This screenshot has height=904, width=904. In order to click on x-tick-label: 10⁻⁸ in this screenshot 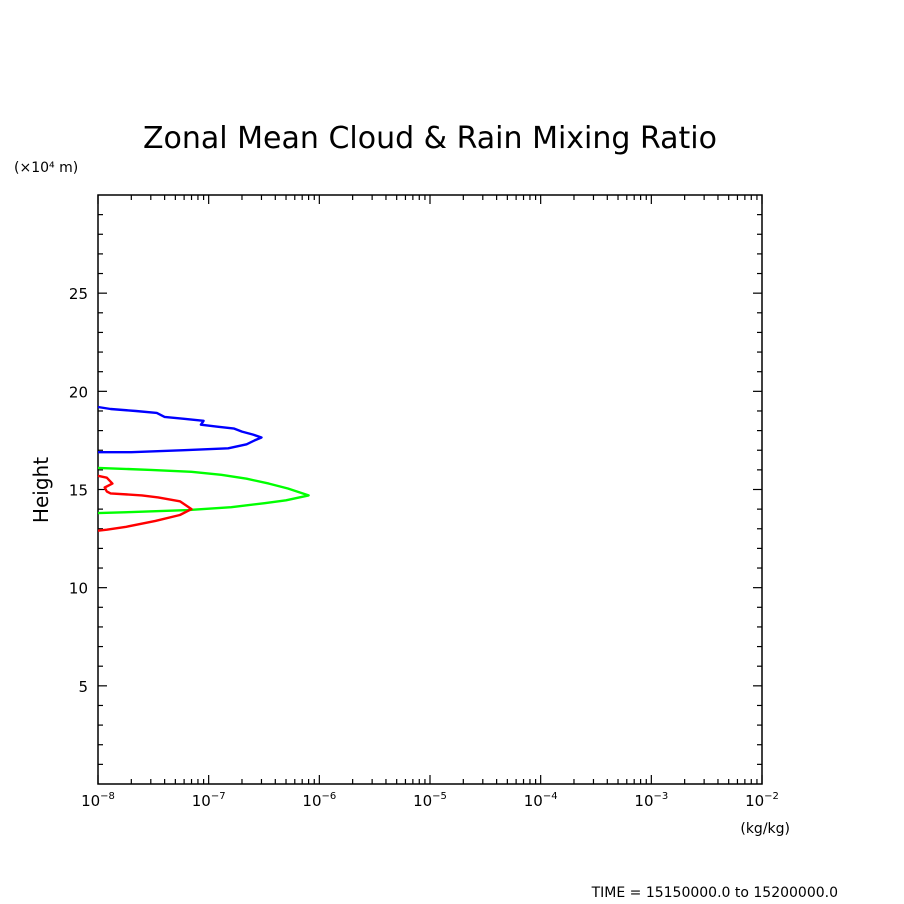, I will do `click(98, 800)`.